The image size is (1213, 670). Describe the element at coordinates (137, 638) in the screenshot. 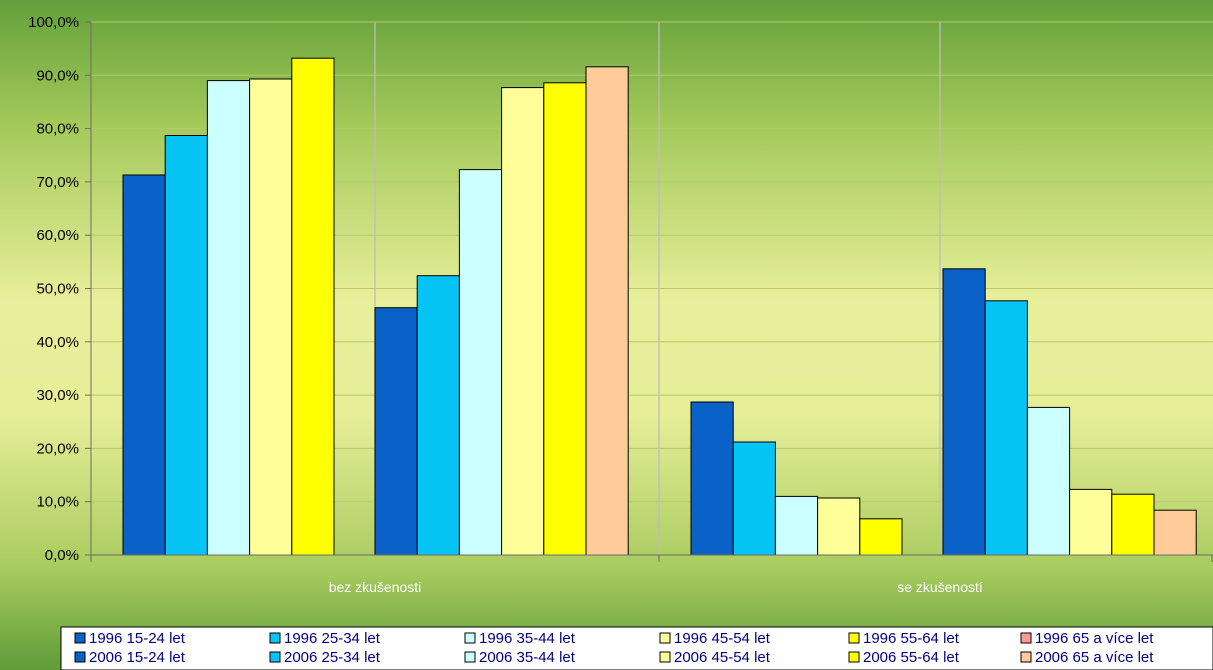

I see `legend-label: 1996 15-24 let` at that location.